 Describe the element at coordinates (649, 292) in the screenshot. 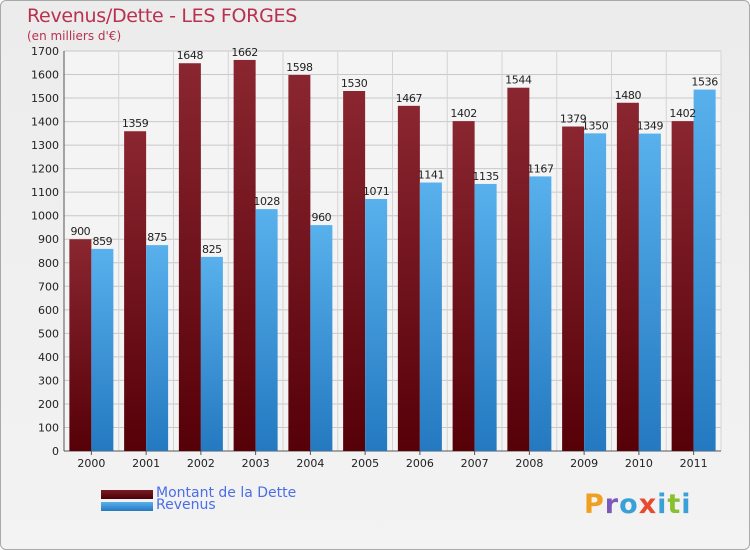

I see `bar-revenus-2010` at that location.